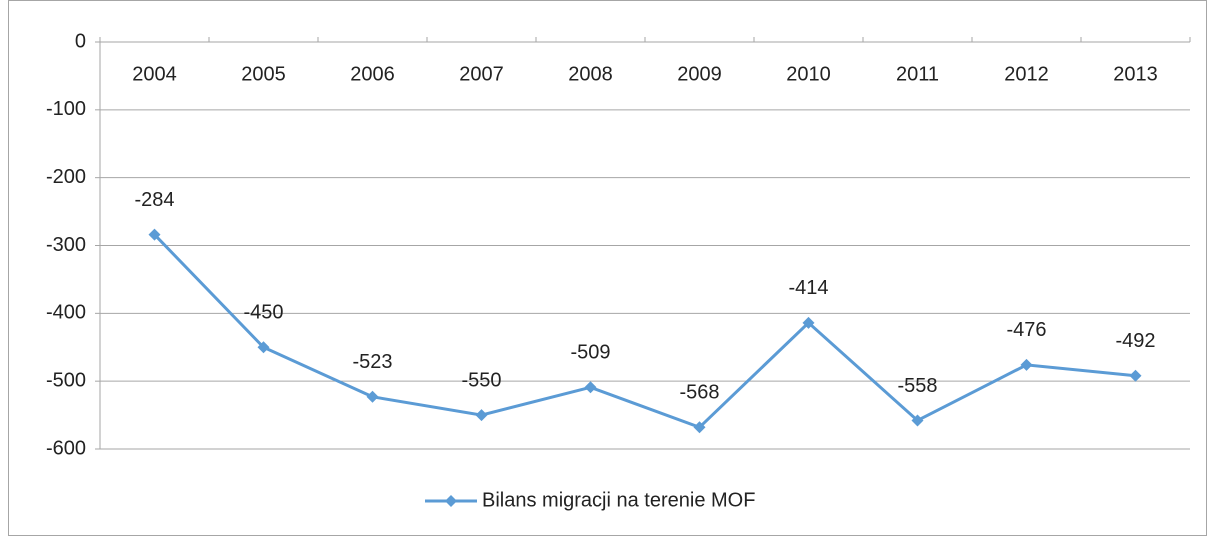 The height and width of the screenshot is (537, 1208). I want to click on x-tick-label: 2011, so click(917, 74).